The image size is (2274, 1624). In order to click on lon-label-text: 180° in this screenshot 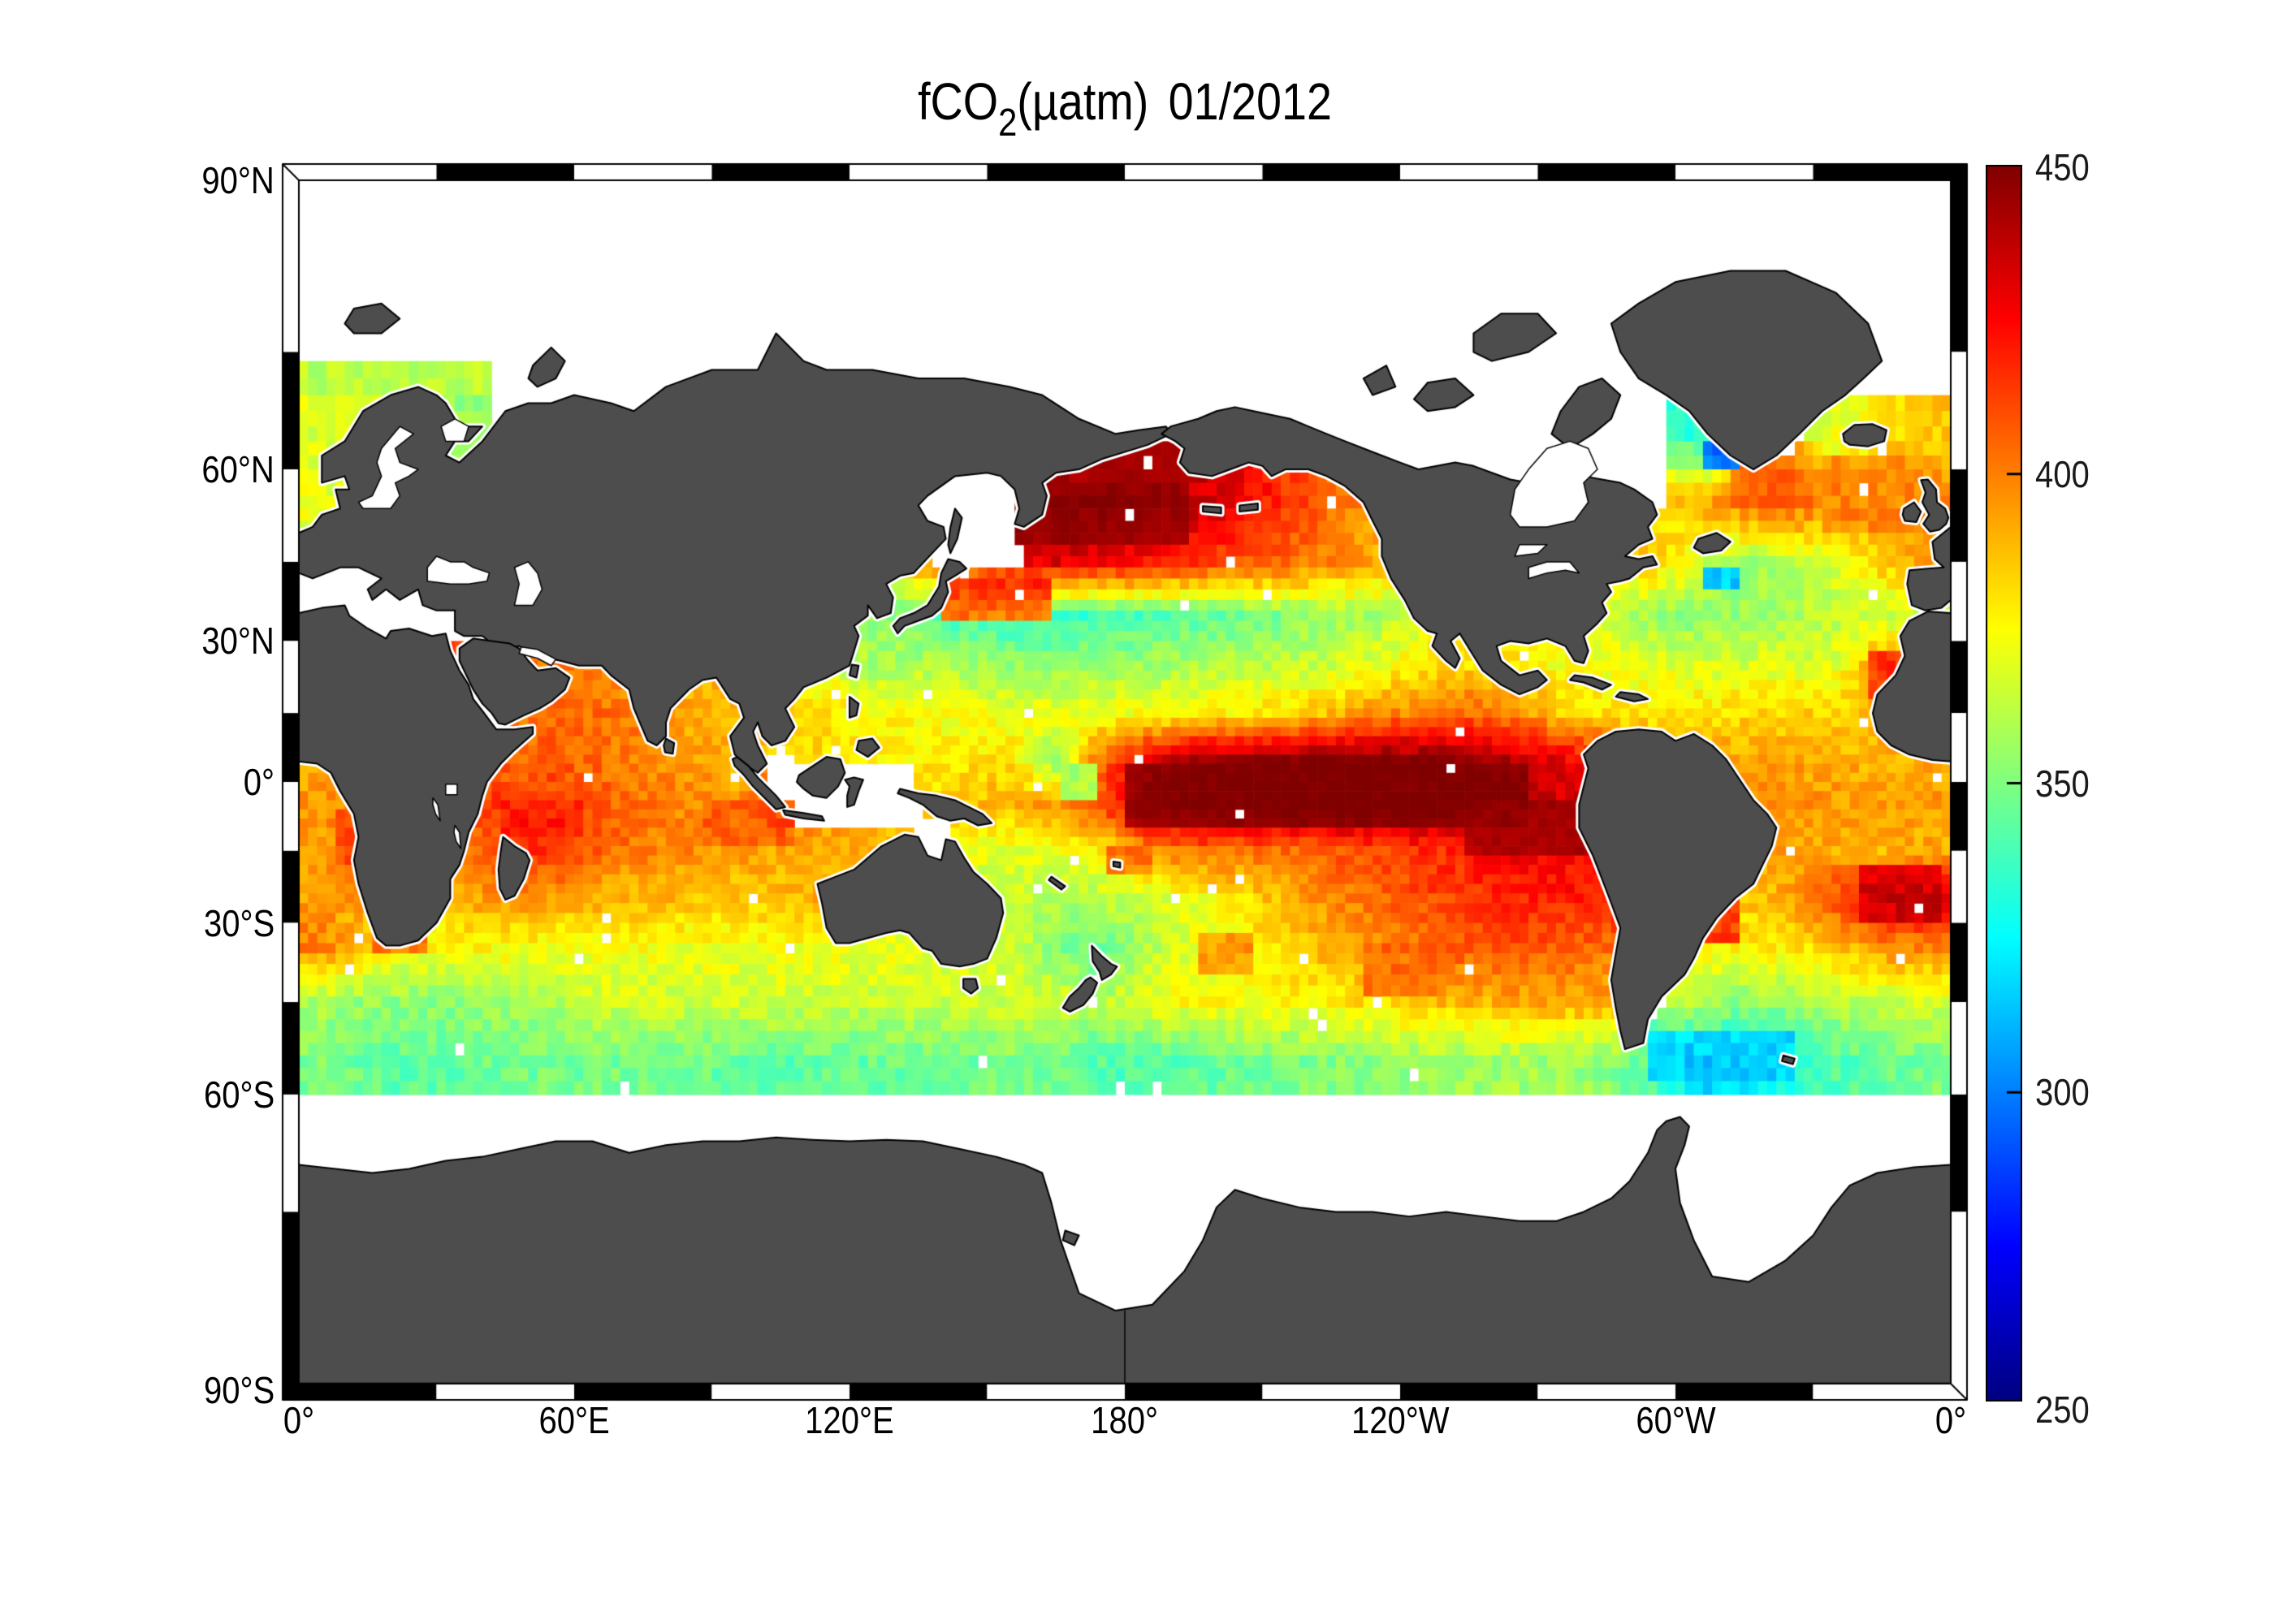, I will do `click(1125, 1420)`.